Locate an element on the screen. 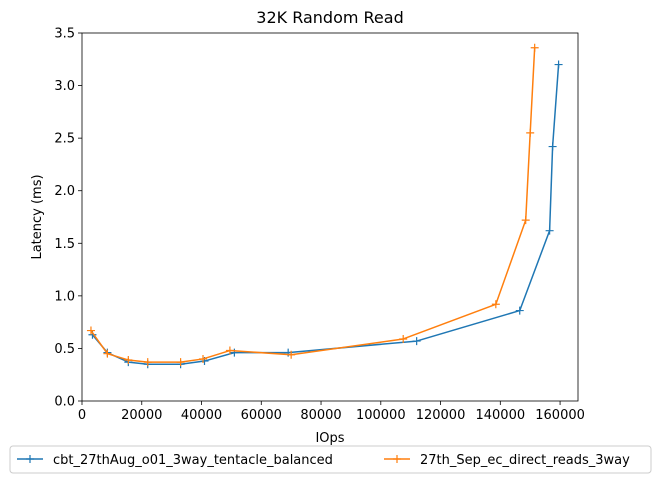 Image resolution: width=660 pixels, height=481 pixels. x-tick-label: 100000 is located at coordinates (381, 415).